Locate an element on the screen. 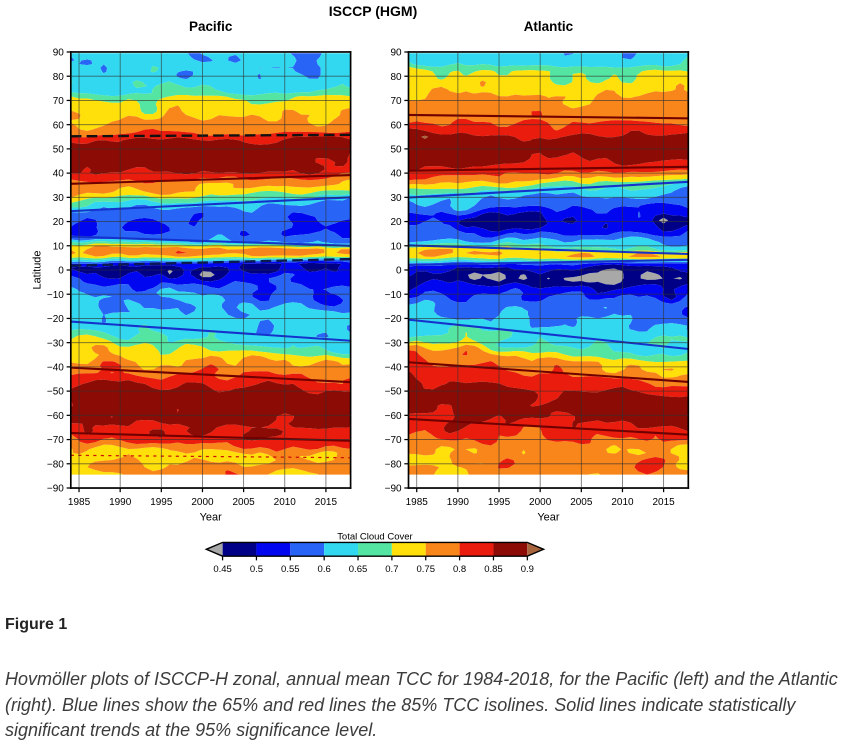 Image resolution: width=847 pixels, height=750 pixels. svg-text: Atlantic is located at coordinates (549, 26).